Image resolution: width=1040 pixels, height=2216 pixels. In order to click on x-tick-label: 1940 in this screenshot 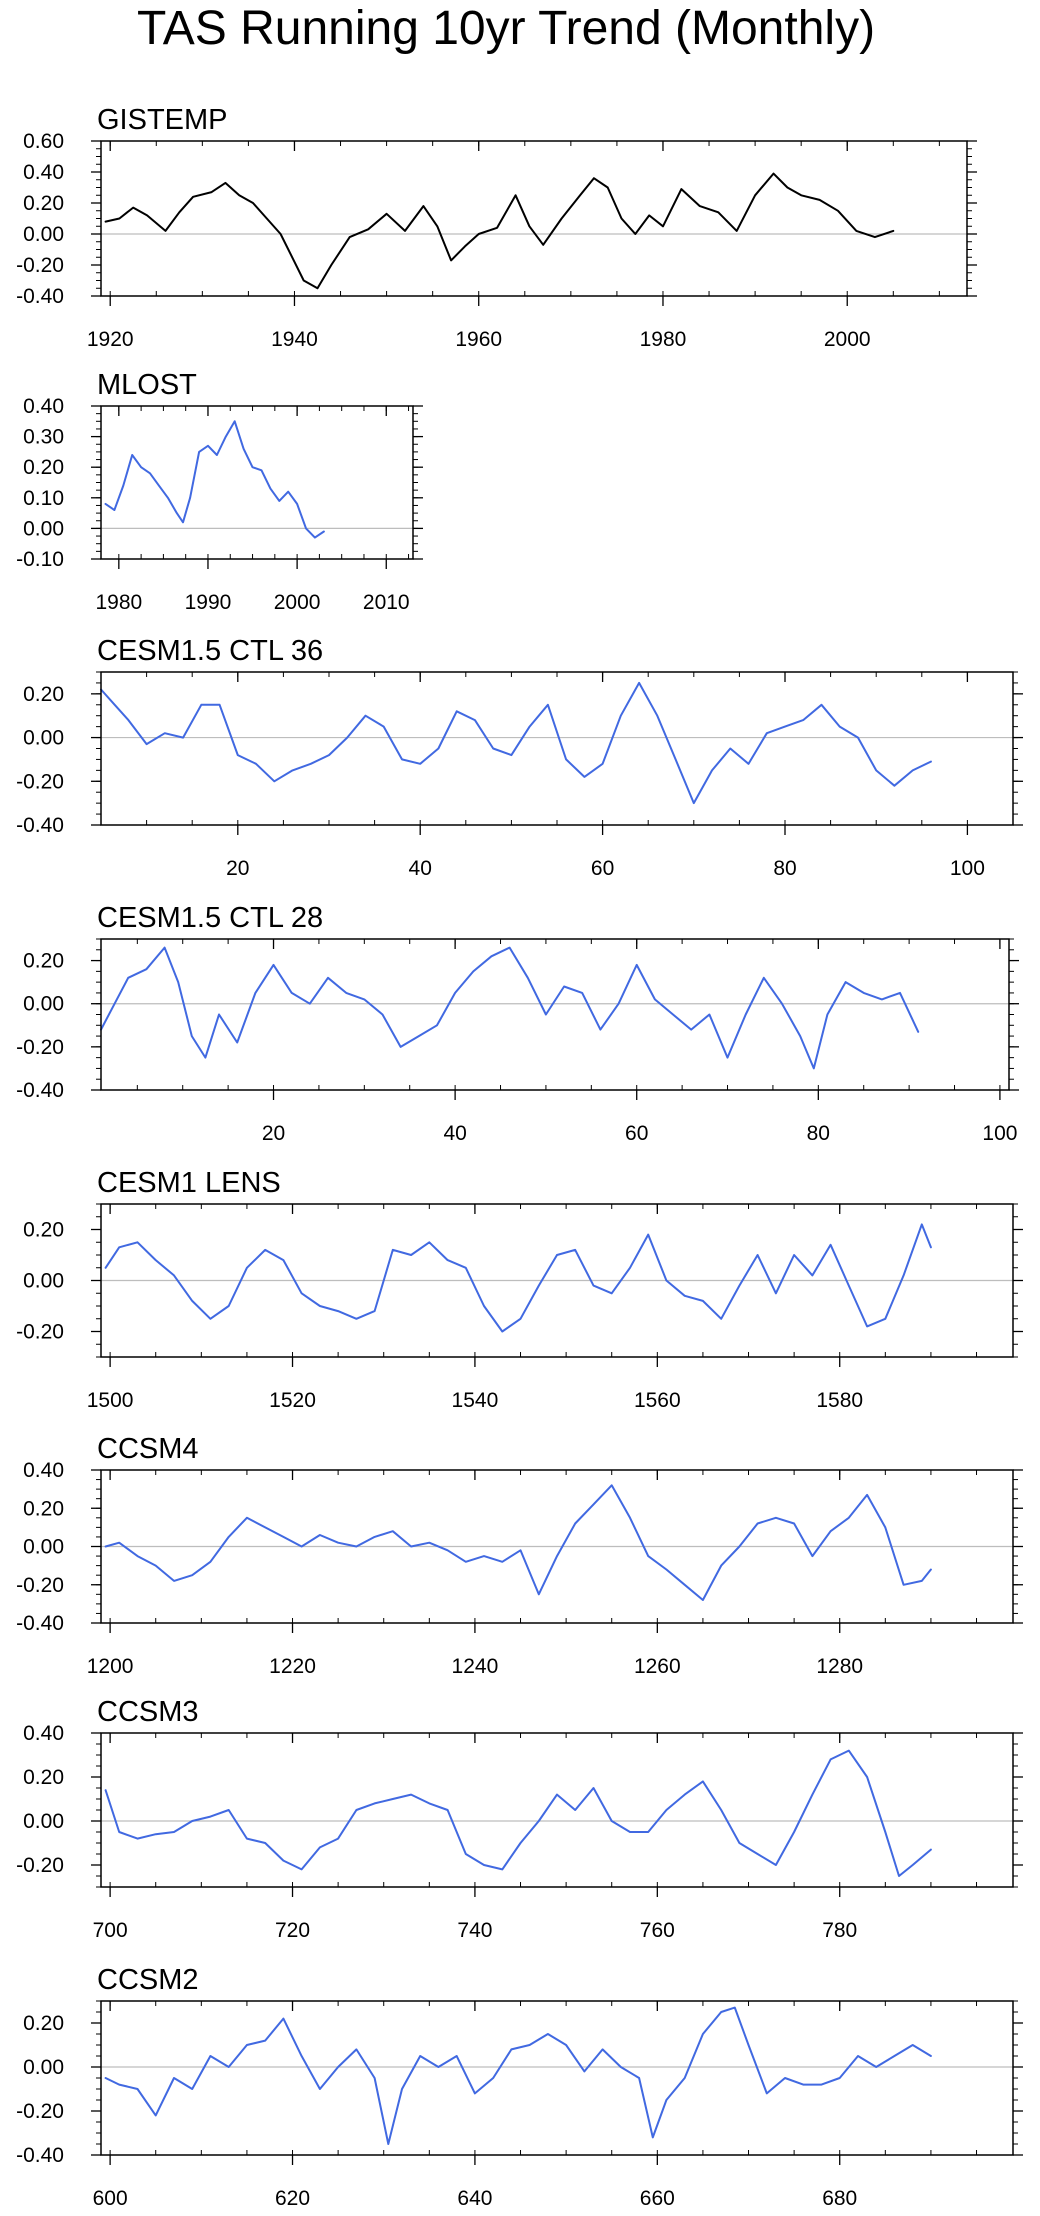, I will do `click(294, 339)`.